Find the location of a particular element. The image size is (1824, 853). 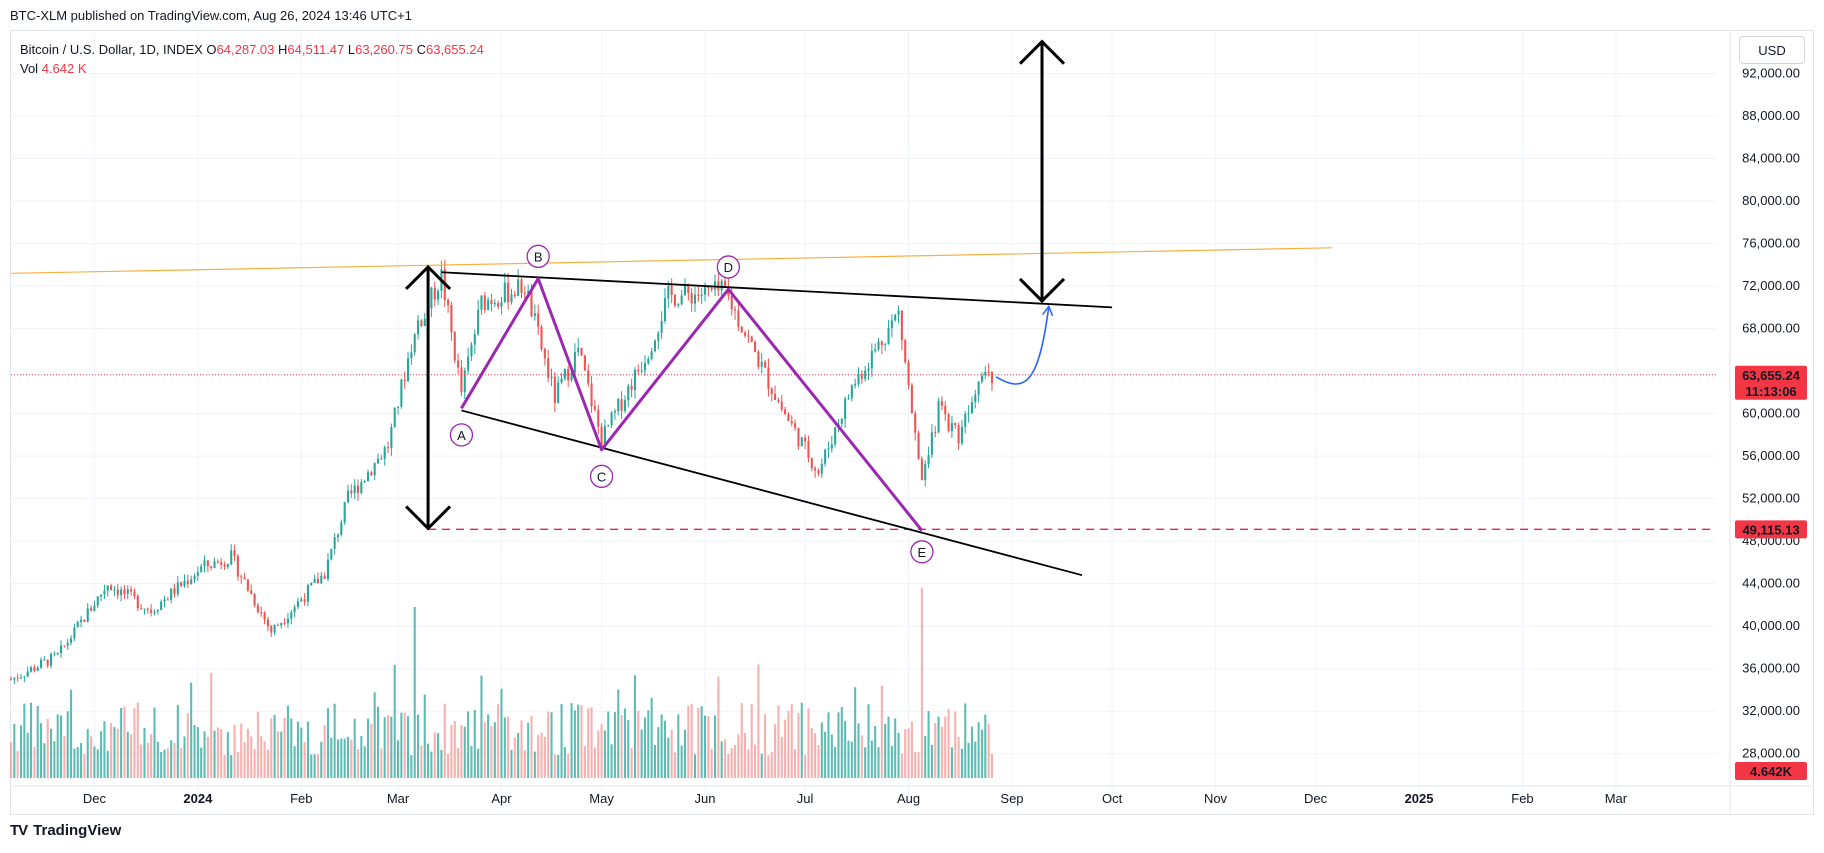

y-tick-label: 52,000.00 is located at coordinates (1771, 498).